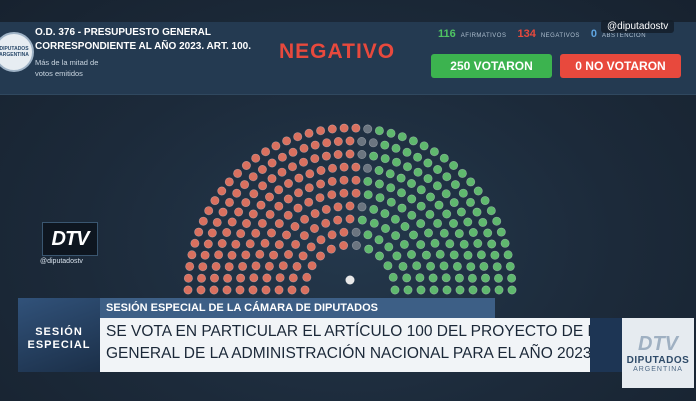 The image size is (696, 401). I want to click on dtv-logo: DTV, so click(70, 239).